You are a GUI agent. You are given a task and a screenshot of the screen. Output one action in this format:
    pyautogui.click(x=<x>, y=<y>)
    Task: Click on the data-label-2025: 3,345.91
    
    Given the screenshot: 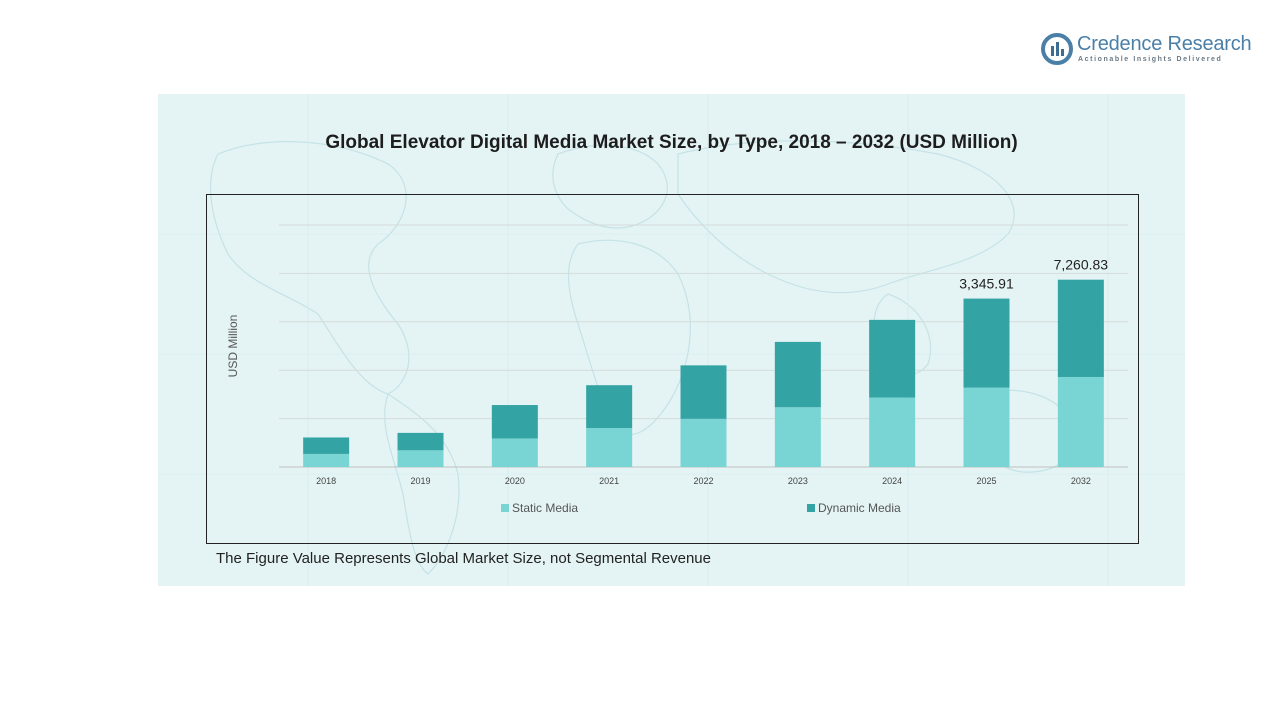 What is the action you would take?
    pyautogui.click(x=986, y=284)
    